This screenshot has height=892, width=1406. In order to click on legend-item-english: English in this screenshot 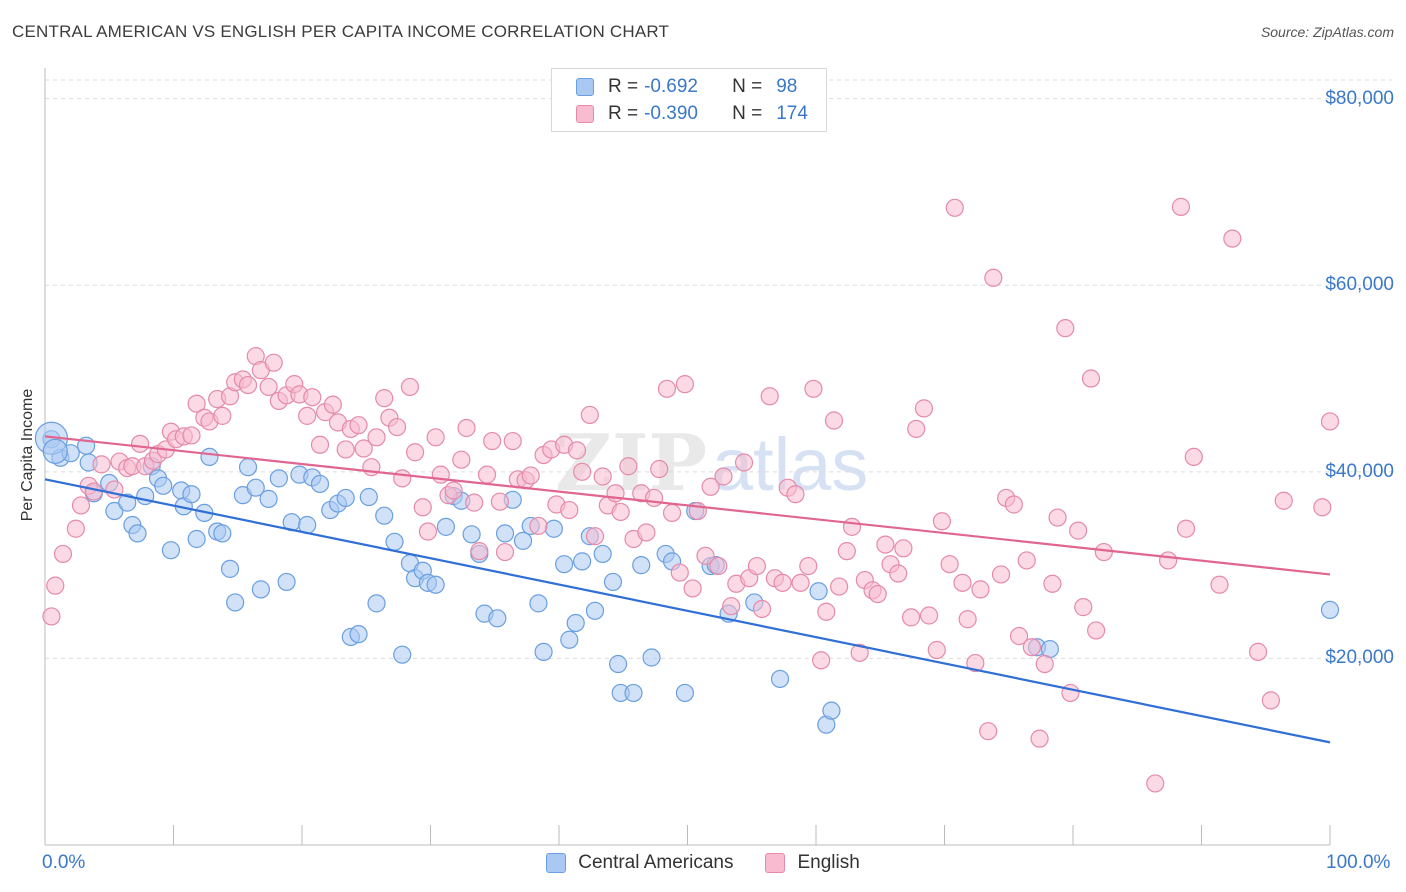, I will do `click(812, 863)`.